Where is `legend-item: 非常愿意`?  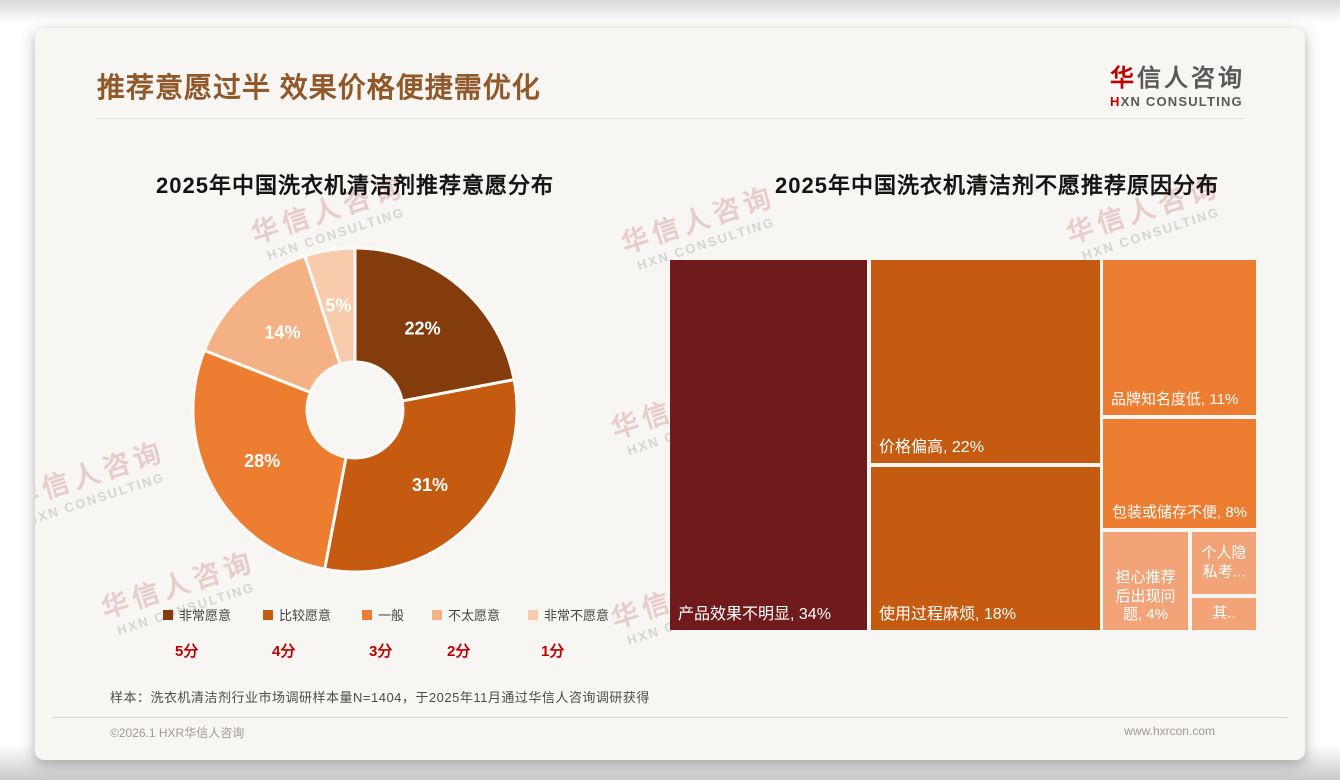
legend-item: 非常愿意 is located at coordinates (197, 614).